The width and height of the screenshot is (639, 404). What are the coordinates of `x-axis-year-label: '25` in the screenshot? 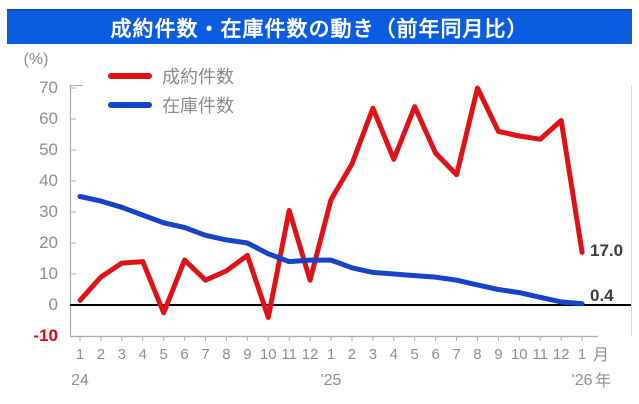 It's located at (331, 380).